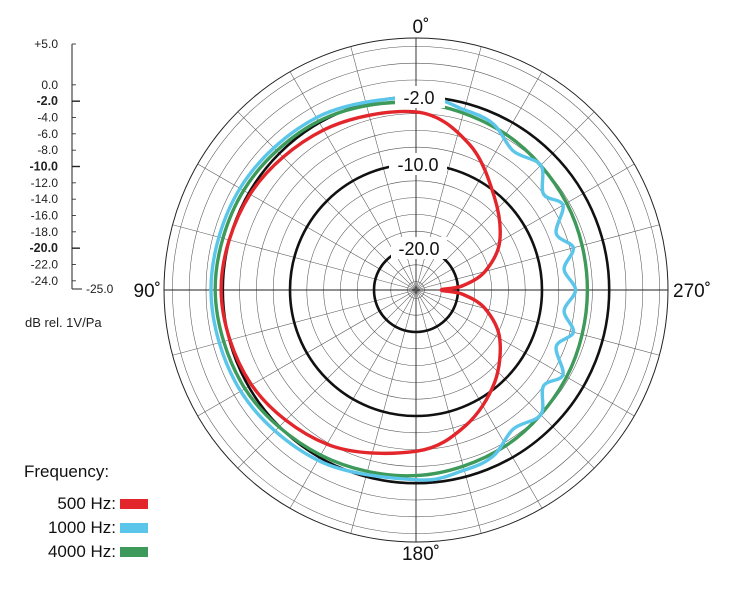  What do you see at coordinates (134, 504) in the screenshot?
I see `legend-swatch-500hz` at bounding box center [134, 504].